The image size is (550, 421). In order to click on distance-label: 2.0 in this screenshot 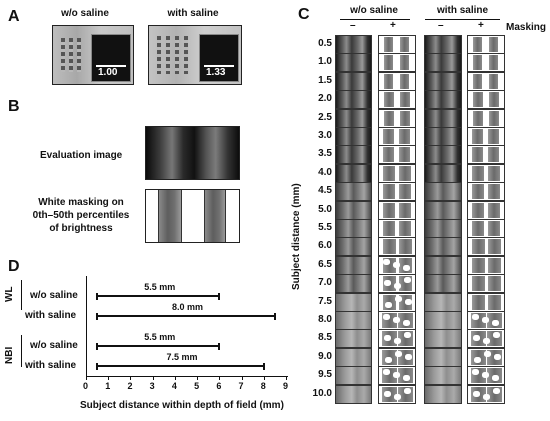, I will do `click(325, 99)`.